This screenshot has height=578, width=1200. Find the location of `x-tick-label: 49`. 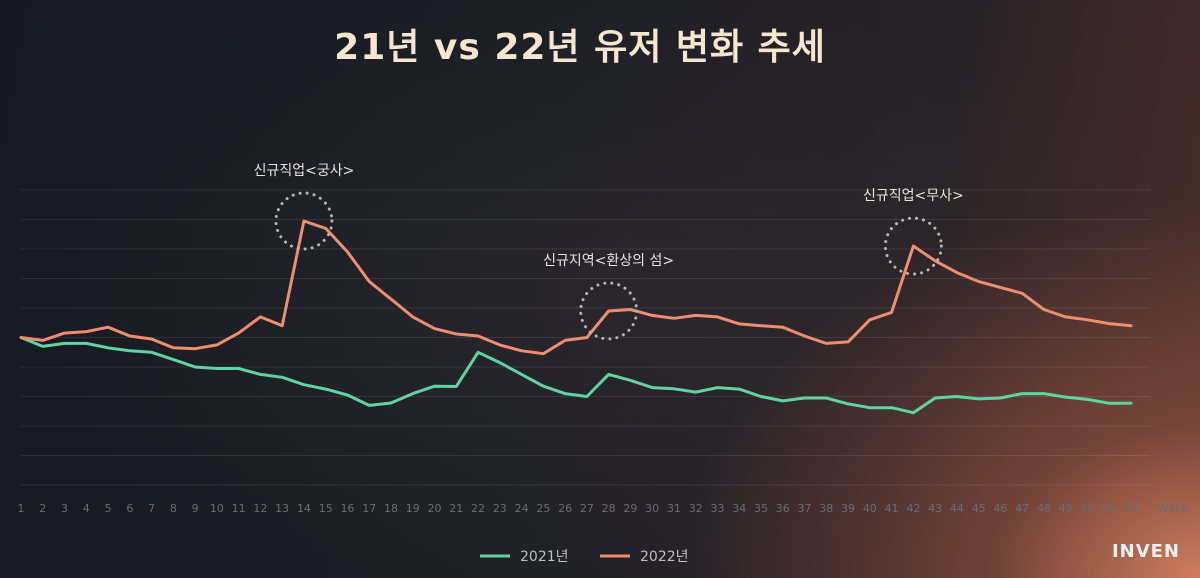

x-tick-label: 49 is located at coordinates (1066, 508).